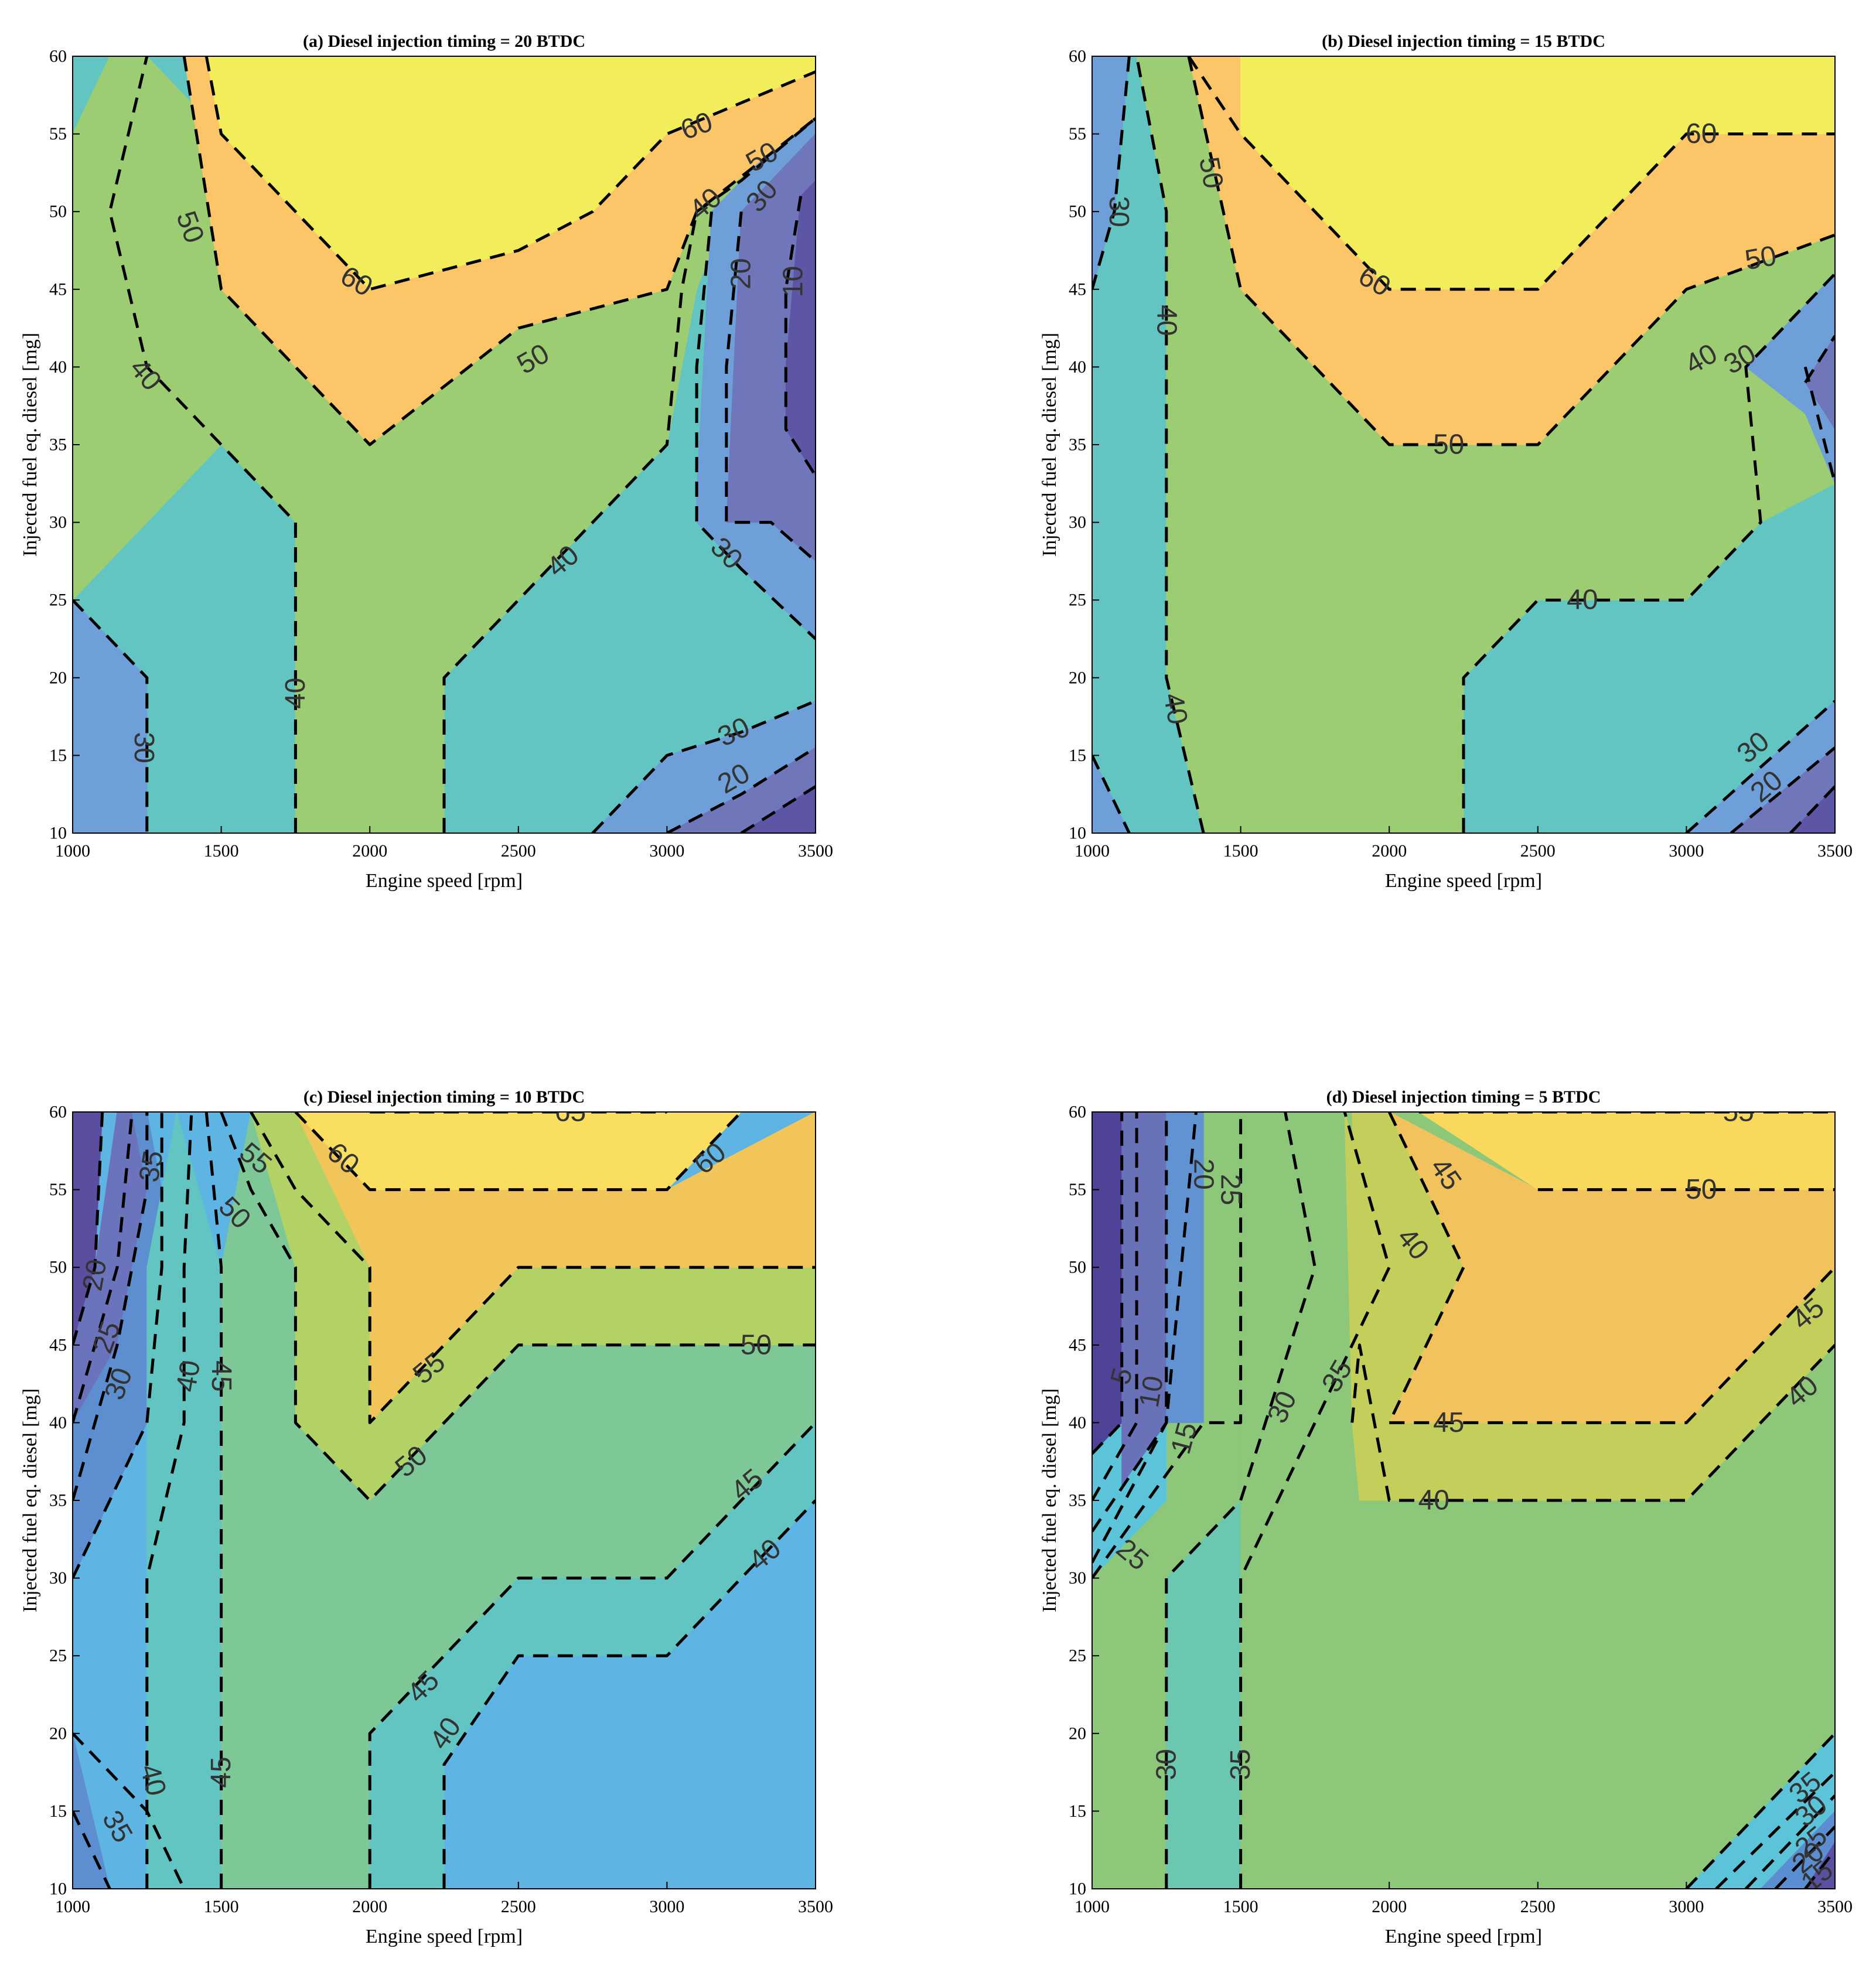 This screenshot has width=1876, height=1972. I want to click on x-tick-label: 1500, so click(1240, 1906).